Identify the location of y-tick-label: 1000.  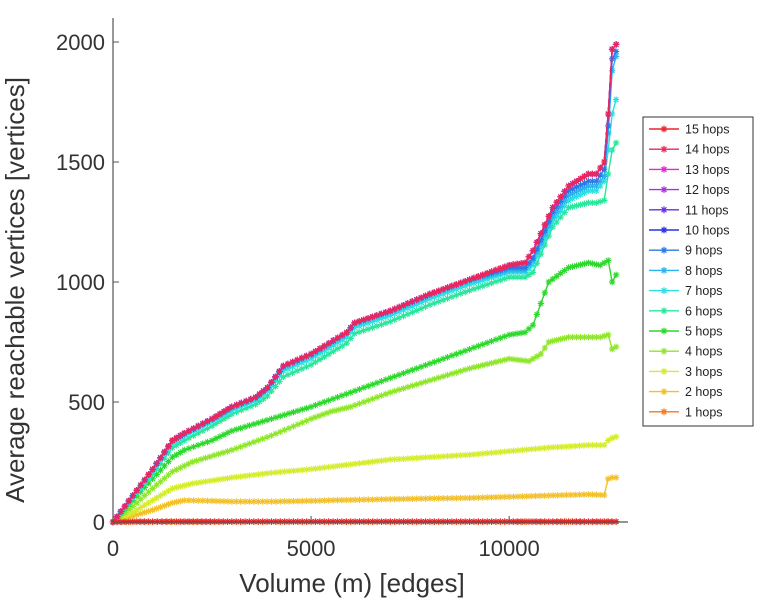
(80, 282).